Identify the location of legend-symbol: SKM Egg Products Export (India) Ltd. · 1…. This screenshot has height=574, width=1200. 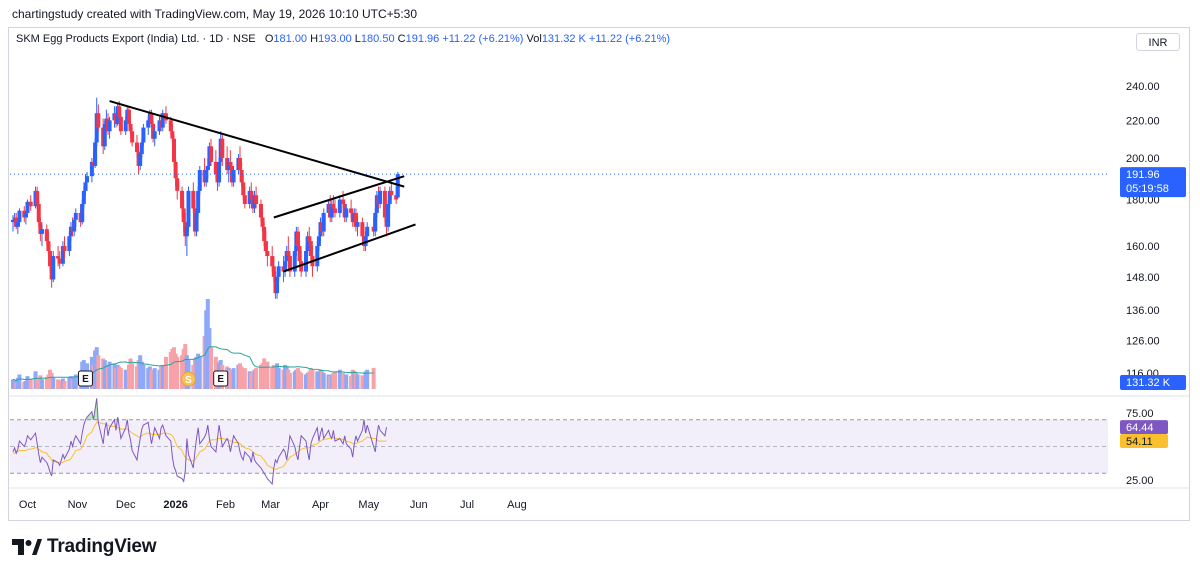
(136, 39).